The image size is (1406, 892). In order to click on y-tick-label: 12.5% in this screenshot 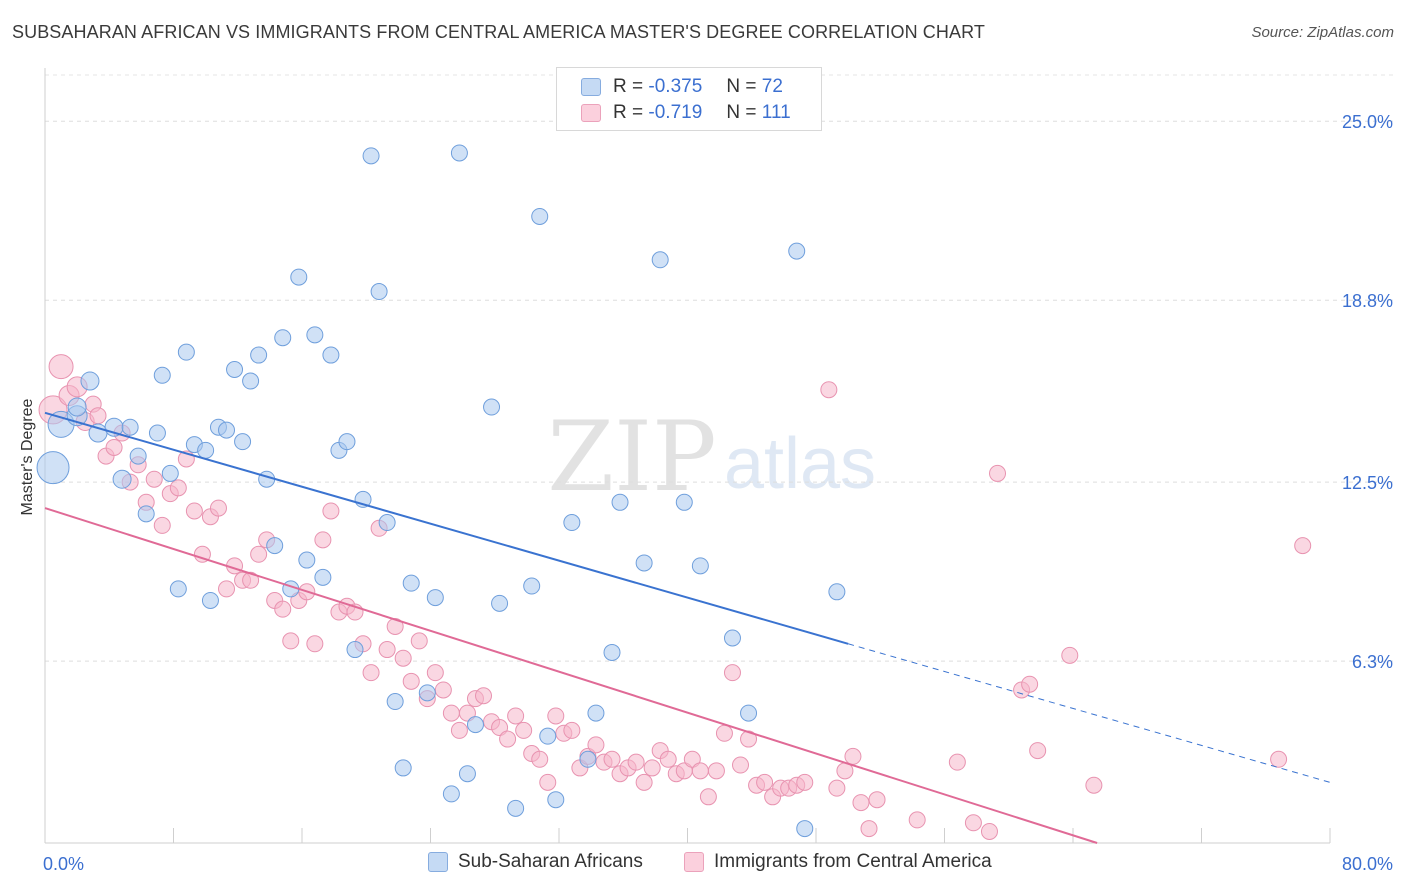, I will do `click(1367, 483)`.